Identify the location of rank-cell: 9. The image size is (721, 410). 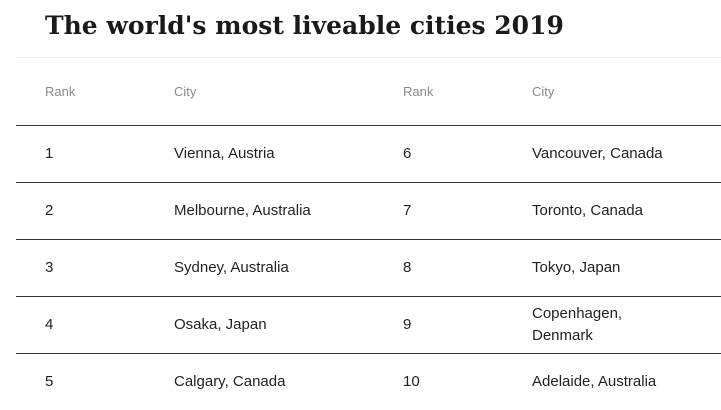
(438, 325).